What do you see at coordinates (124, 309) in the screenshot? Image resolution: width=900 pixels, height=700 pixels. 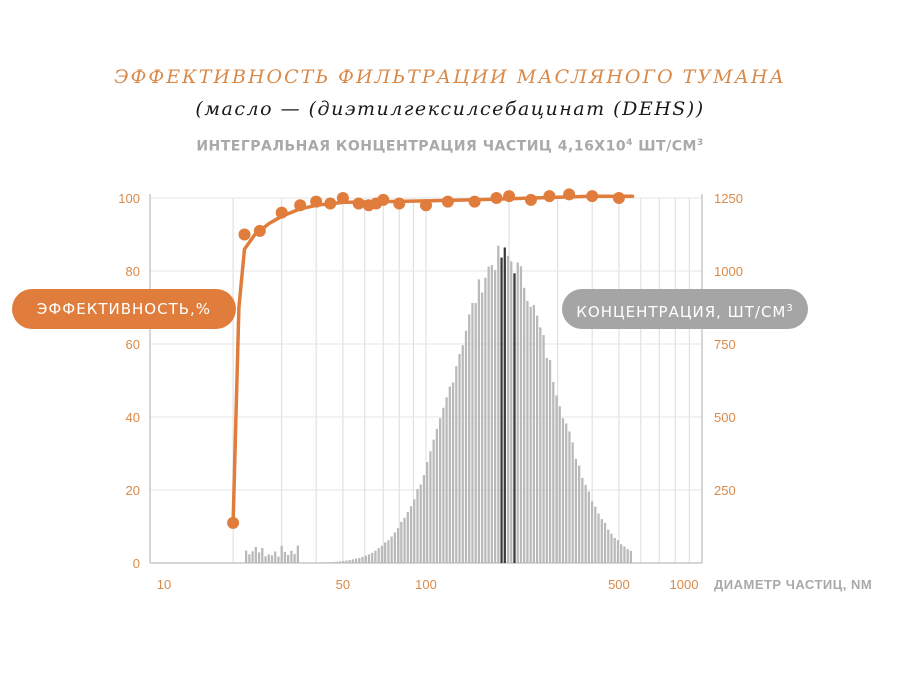 I see `efficiency-axis-label: ЭФФЕКТИВНОСТЬ,%` at bounding box center [124, 309].